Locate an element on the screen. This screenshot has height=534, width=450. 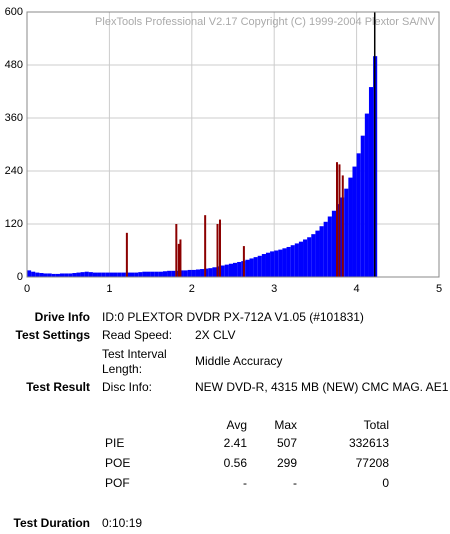
key: Test Interval Length: is located at coordinates (134, 361).